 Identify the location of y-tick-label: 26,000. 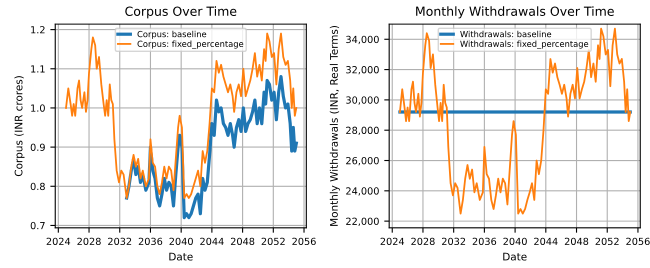
(362, 161).